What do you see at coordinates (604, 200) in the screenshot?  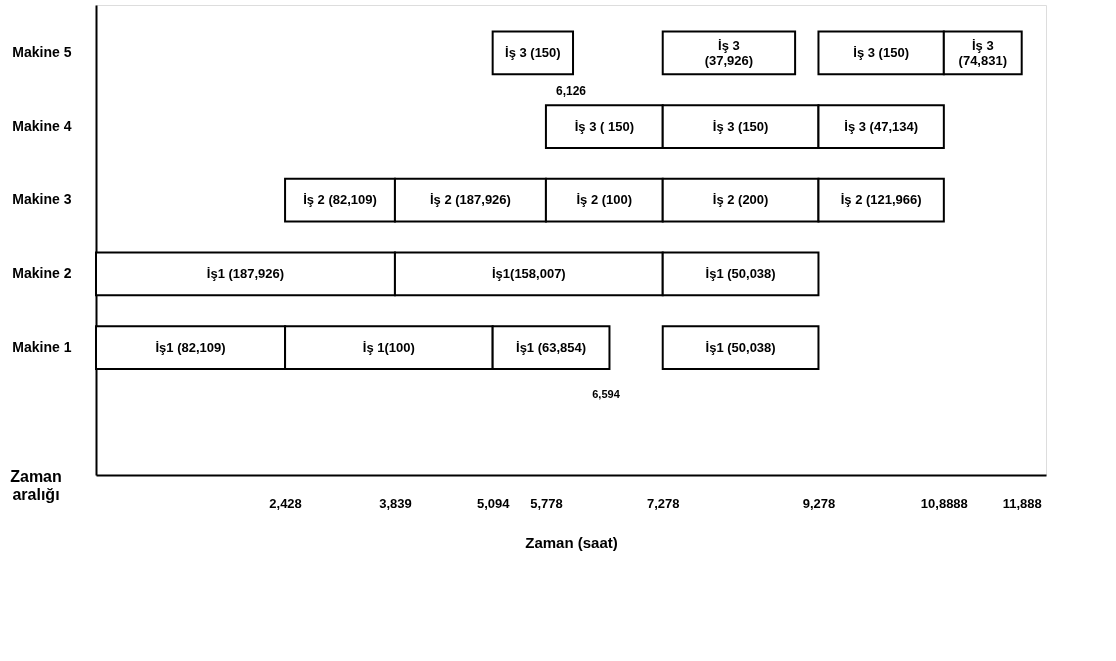 I see `data-label: İş 2 (100)` at bounding box center [604, 200].